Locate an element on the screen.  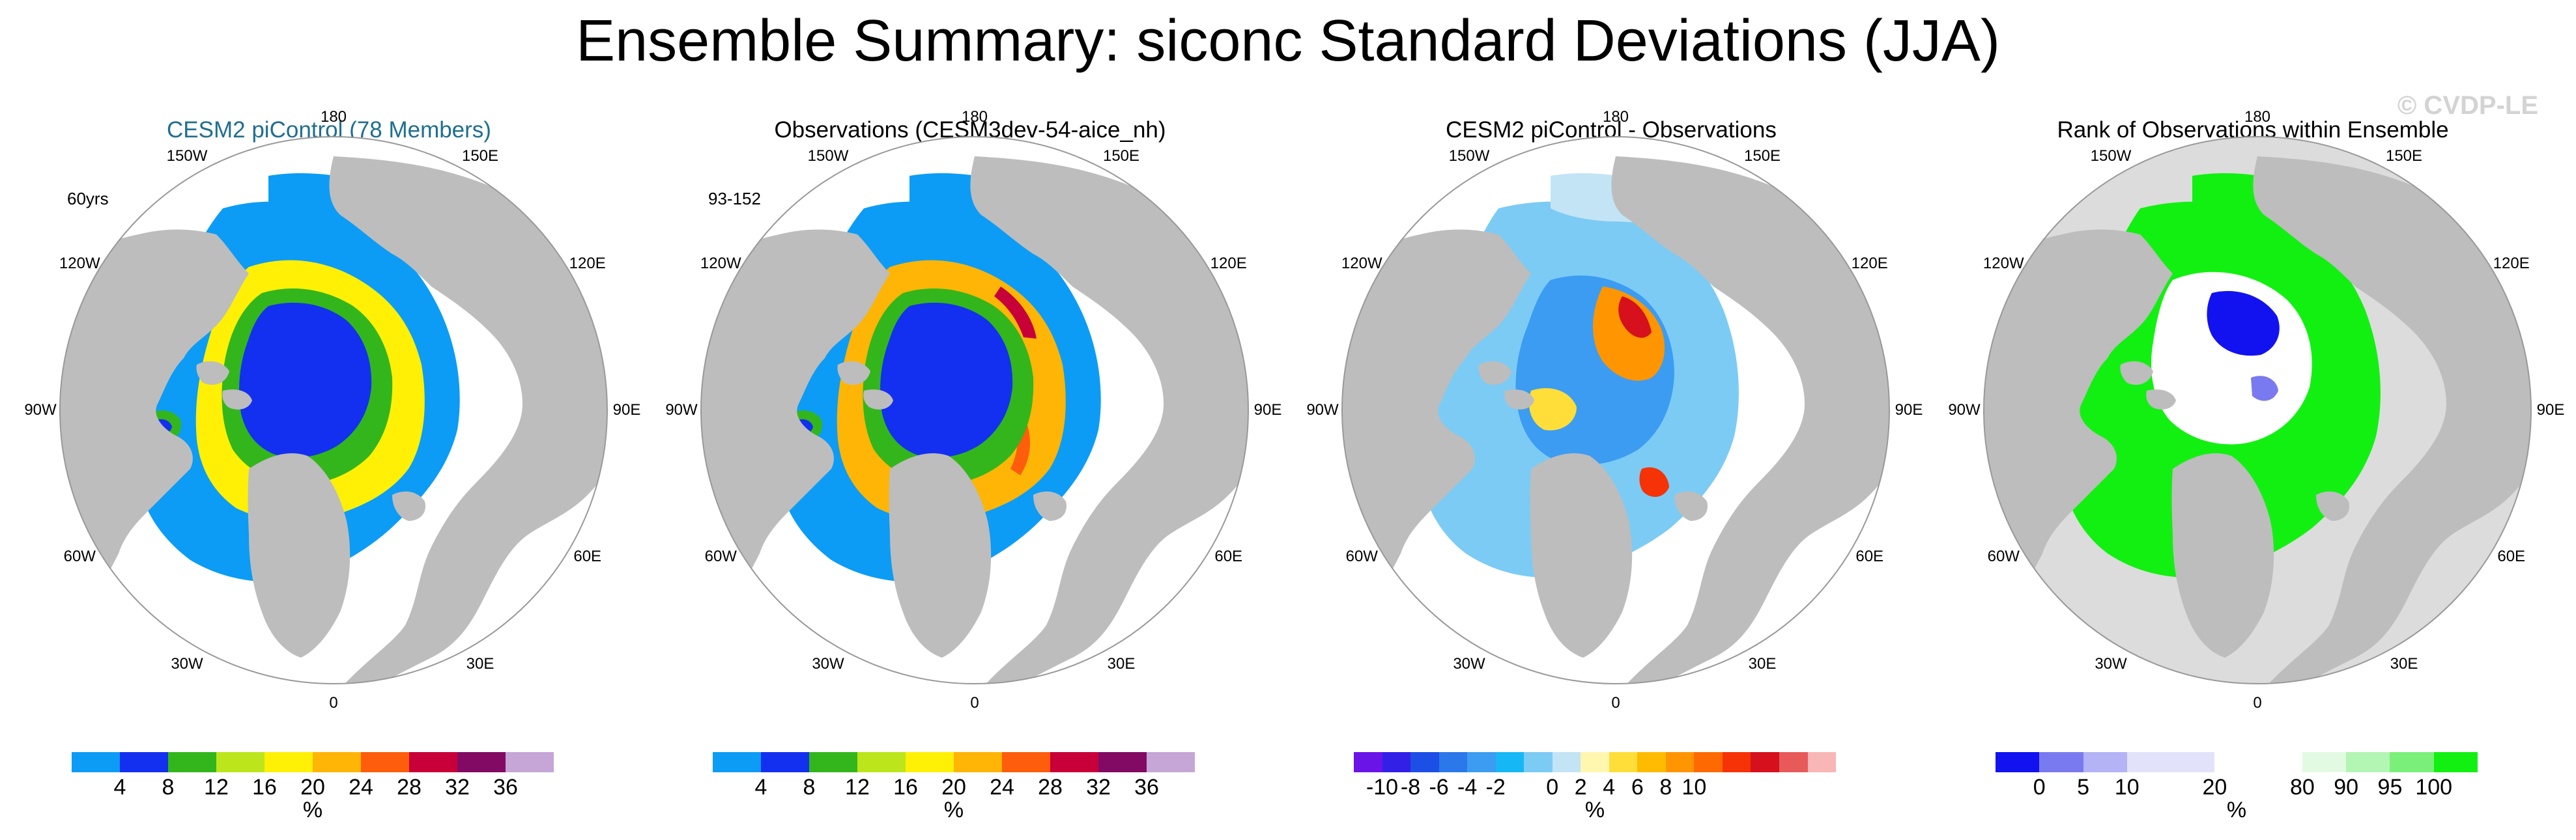
colorbar-tick-label: 10 is located at coordinates (1694, 787).